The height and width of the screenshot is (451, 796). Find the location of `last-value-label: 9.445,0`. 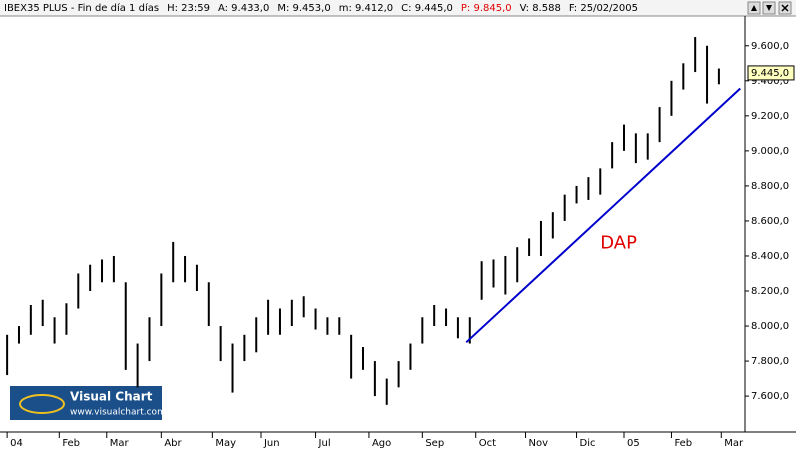

last-value-label: 9.445,0 is located at coordinates (770, 73).